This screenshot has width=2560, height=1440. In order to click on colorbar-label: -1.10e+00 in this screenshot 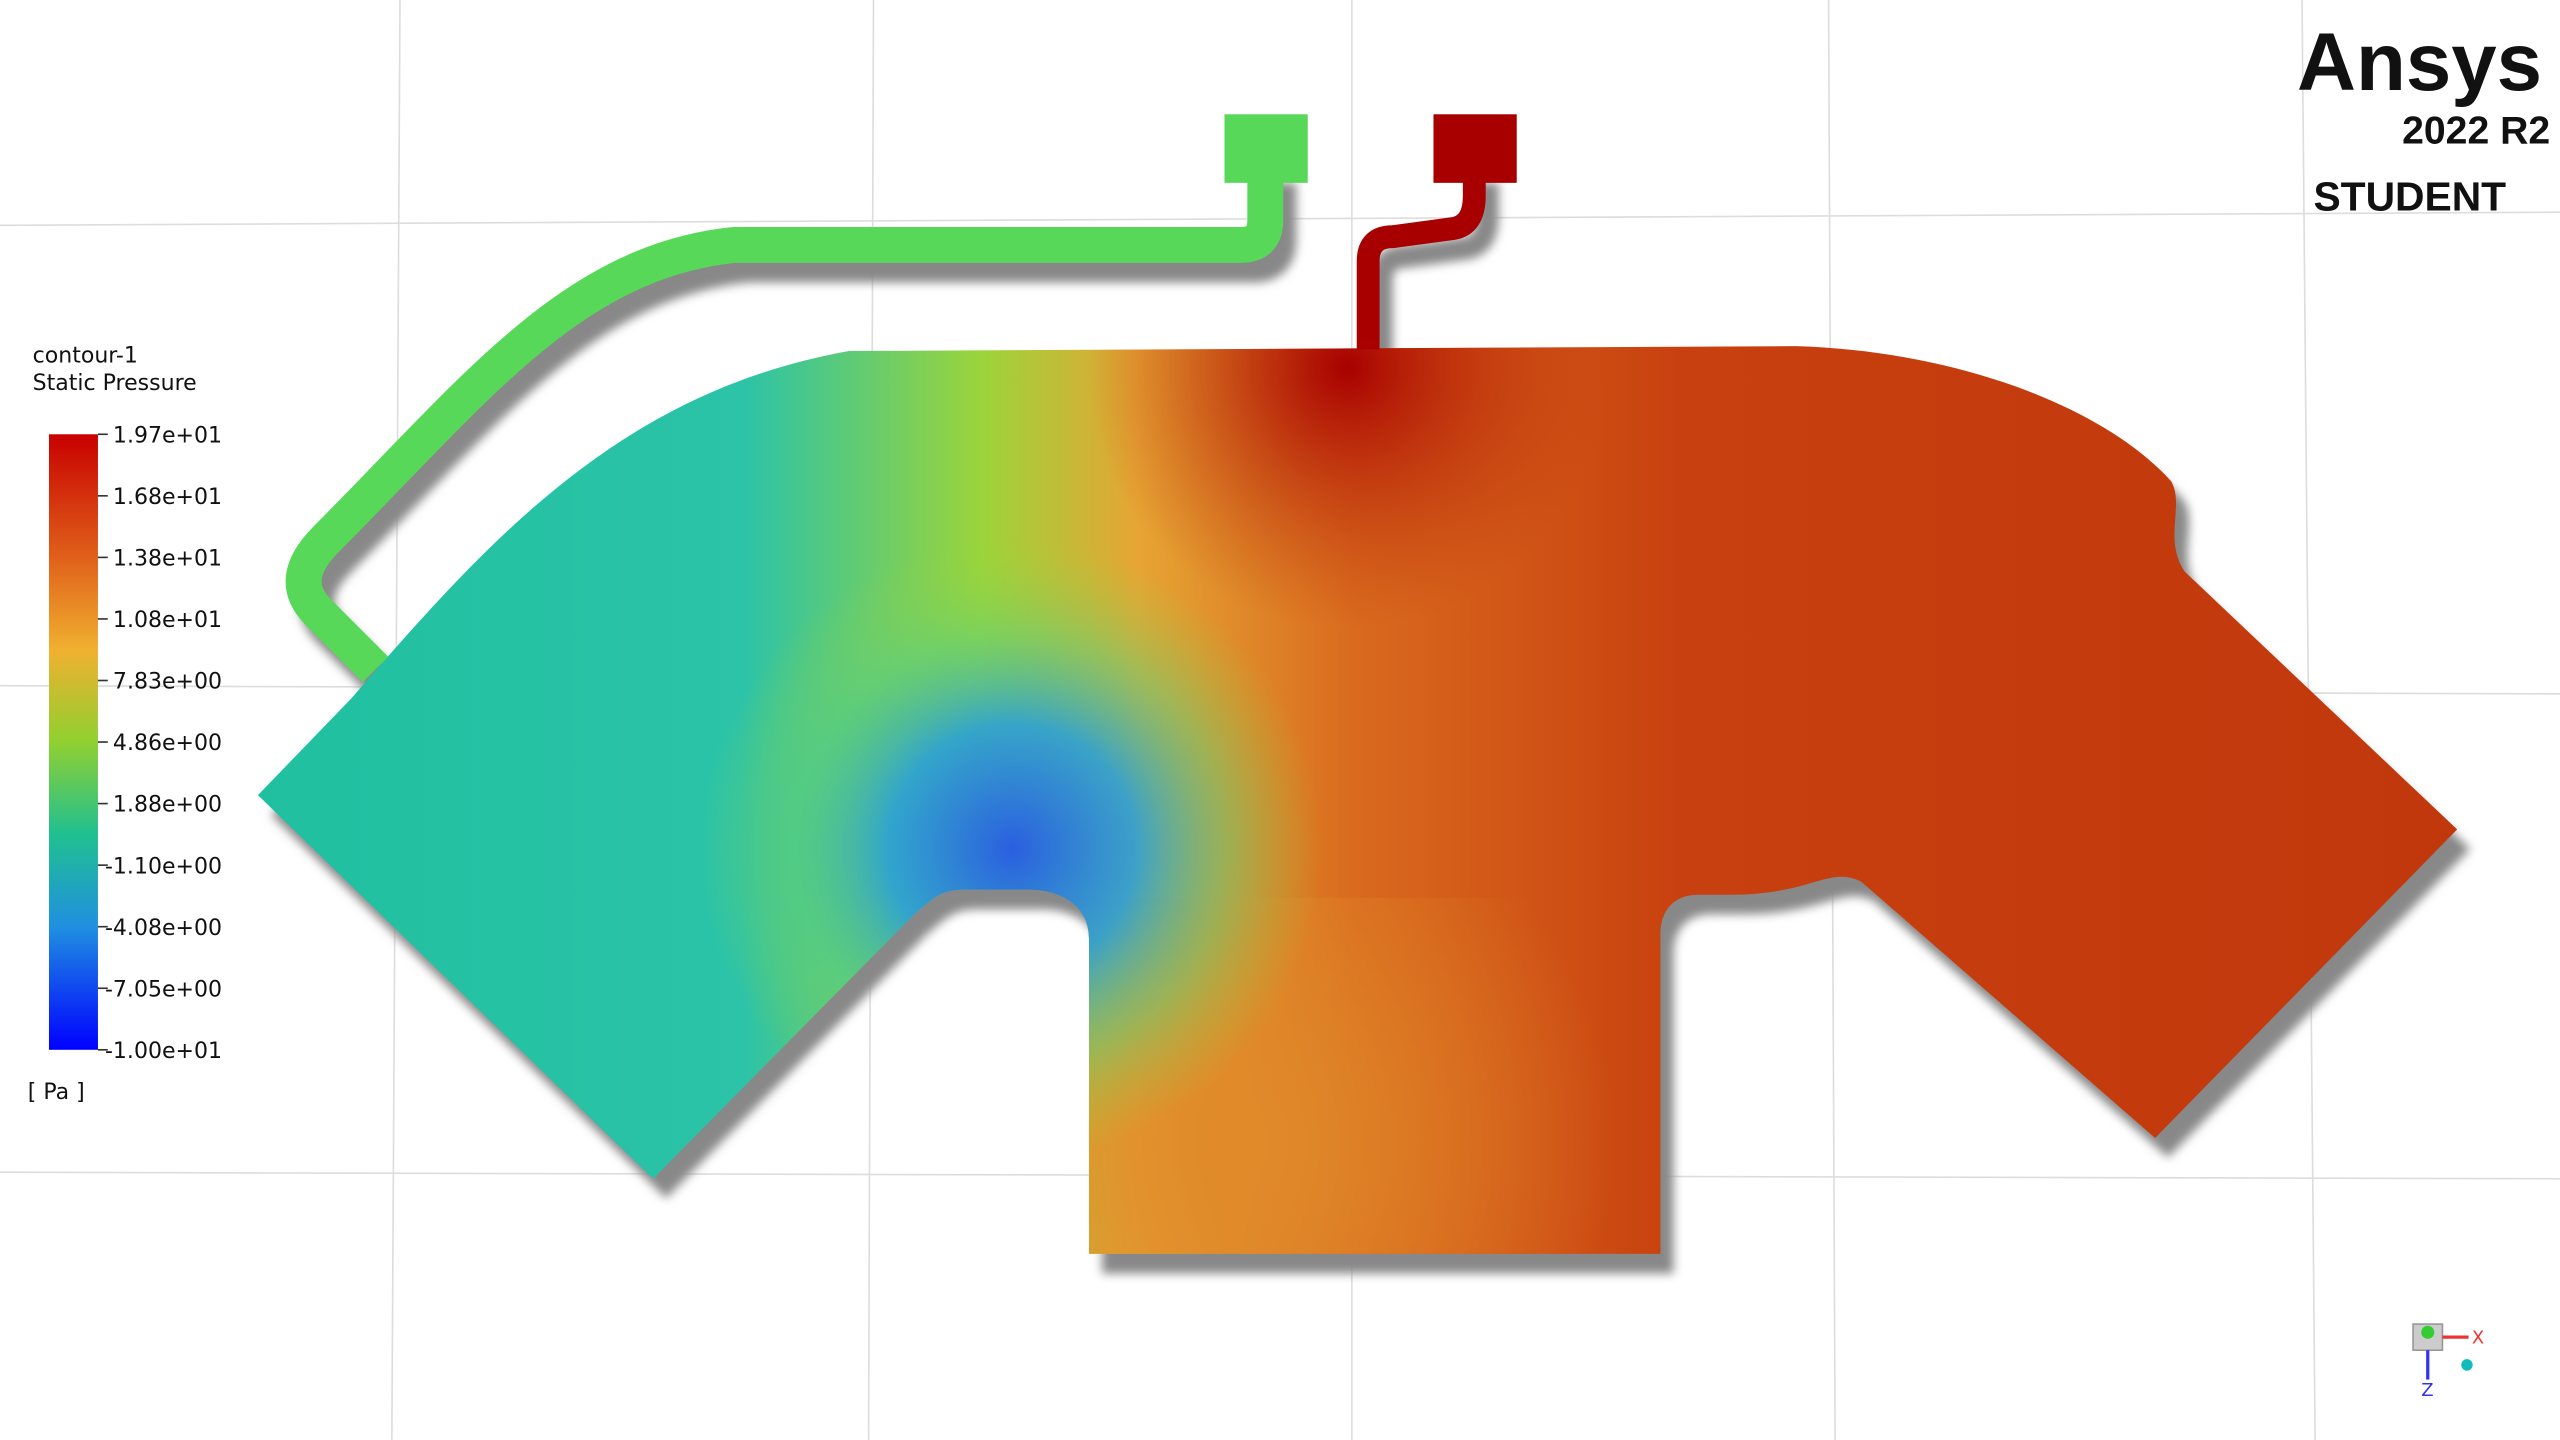, I will do `click(163, 866)`.